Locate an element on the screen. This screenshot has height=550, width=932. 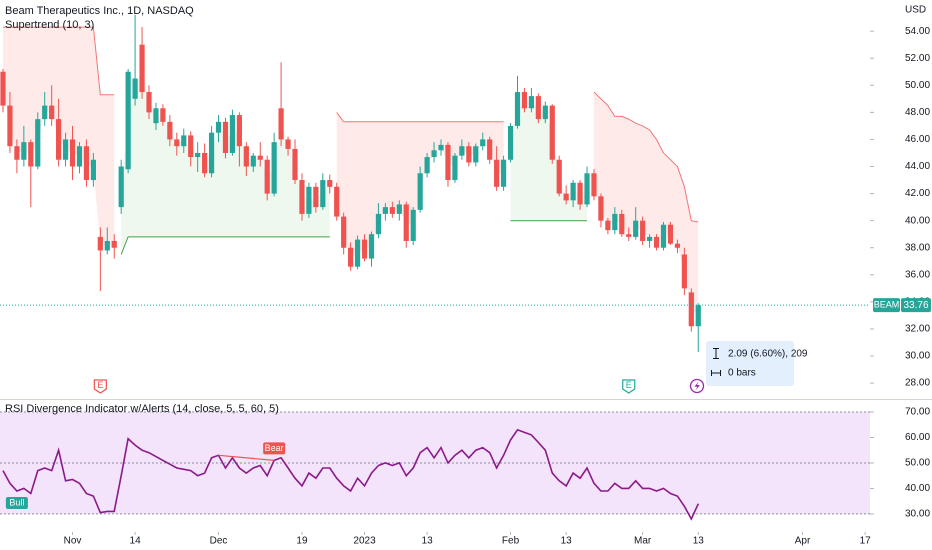
y-tick-label: 54.00 is located at coordinates (917, 31).